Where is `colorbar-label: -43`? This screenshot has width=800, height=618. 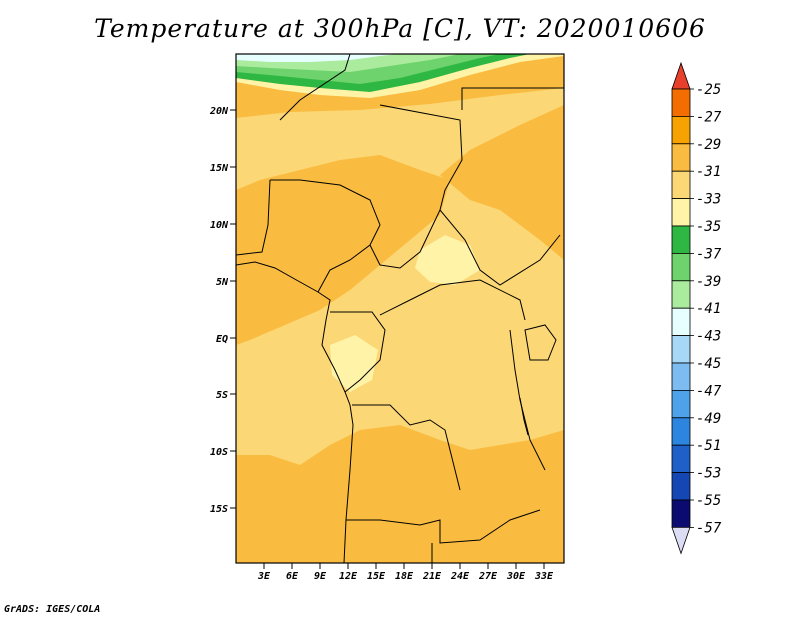
colorbar-label: -43 is located at coordinates (708, 337).